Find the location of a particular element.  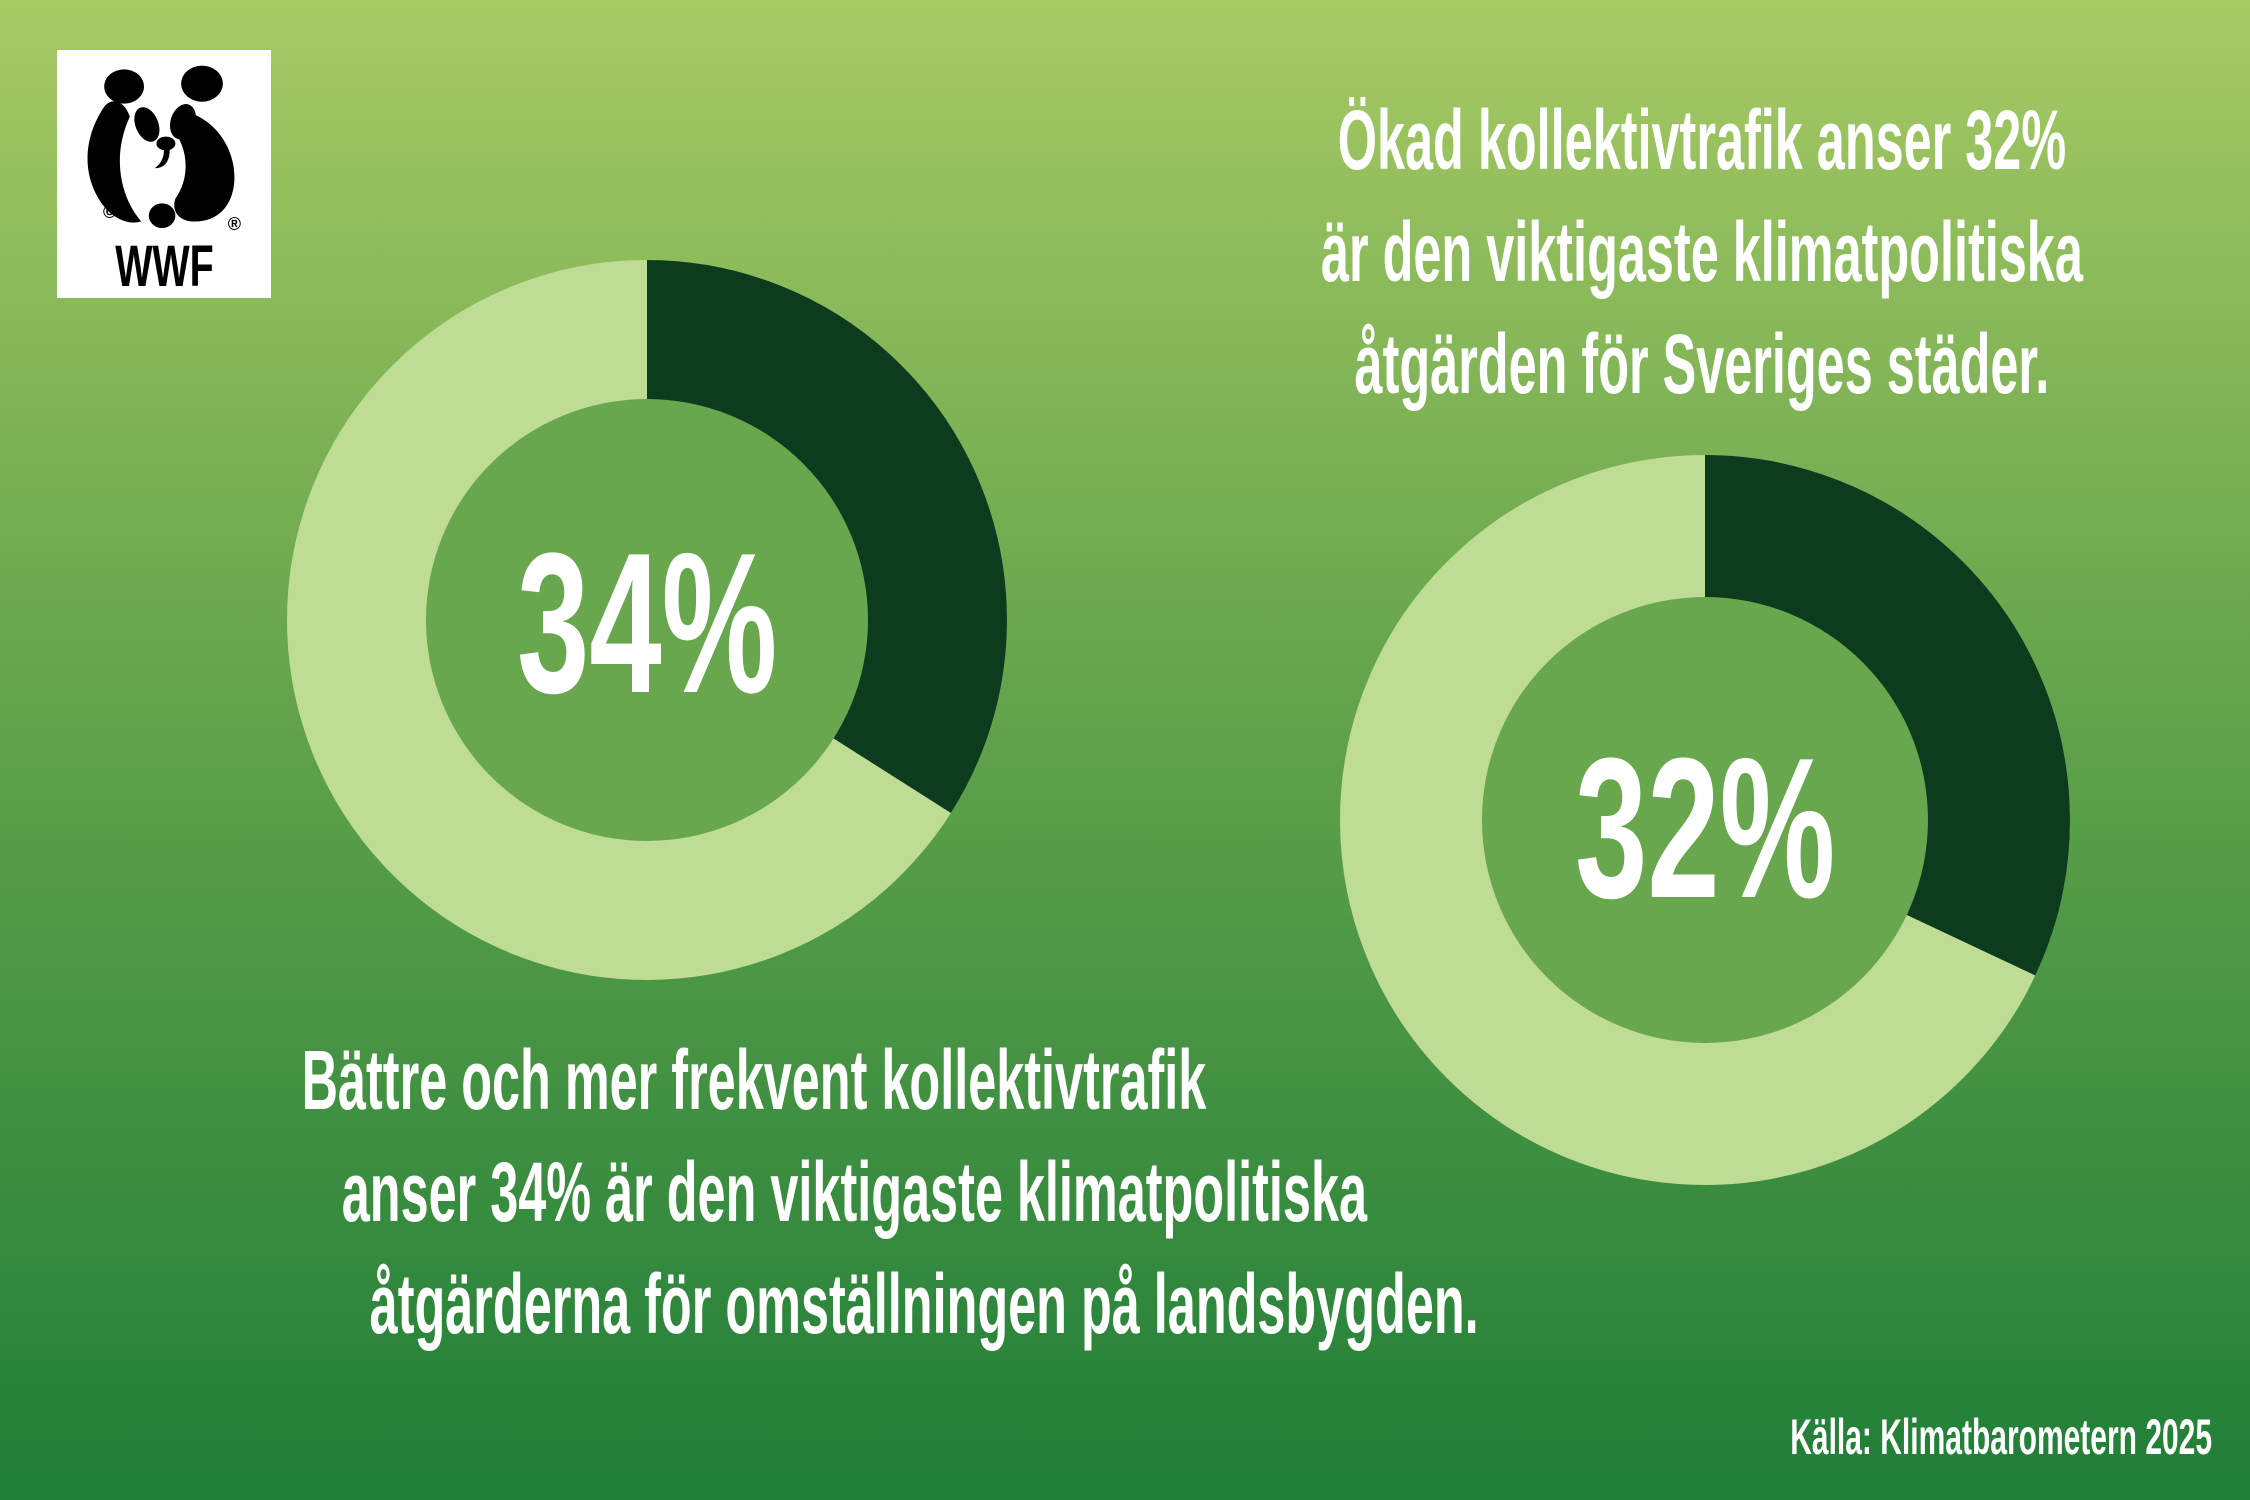

panda-right-ear is located at coordinates (202, 83).